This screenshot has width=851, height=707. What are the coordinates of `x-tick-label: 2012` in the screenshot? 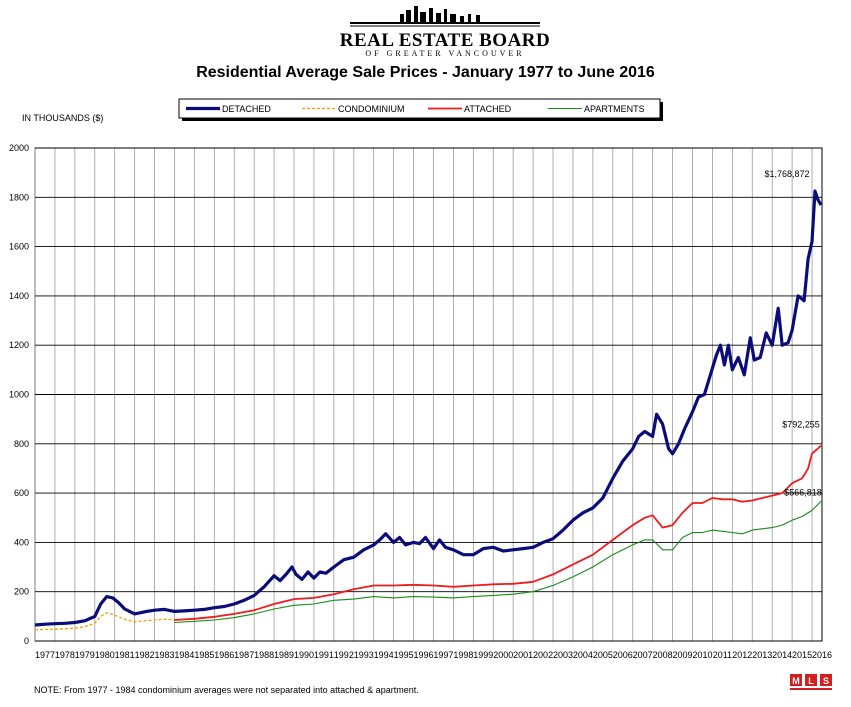 It's located at (742, 655).